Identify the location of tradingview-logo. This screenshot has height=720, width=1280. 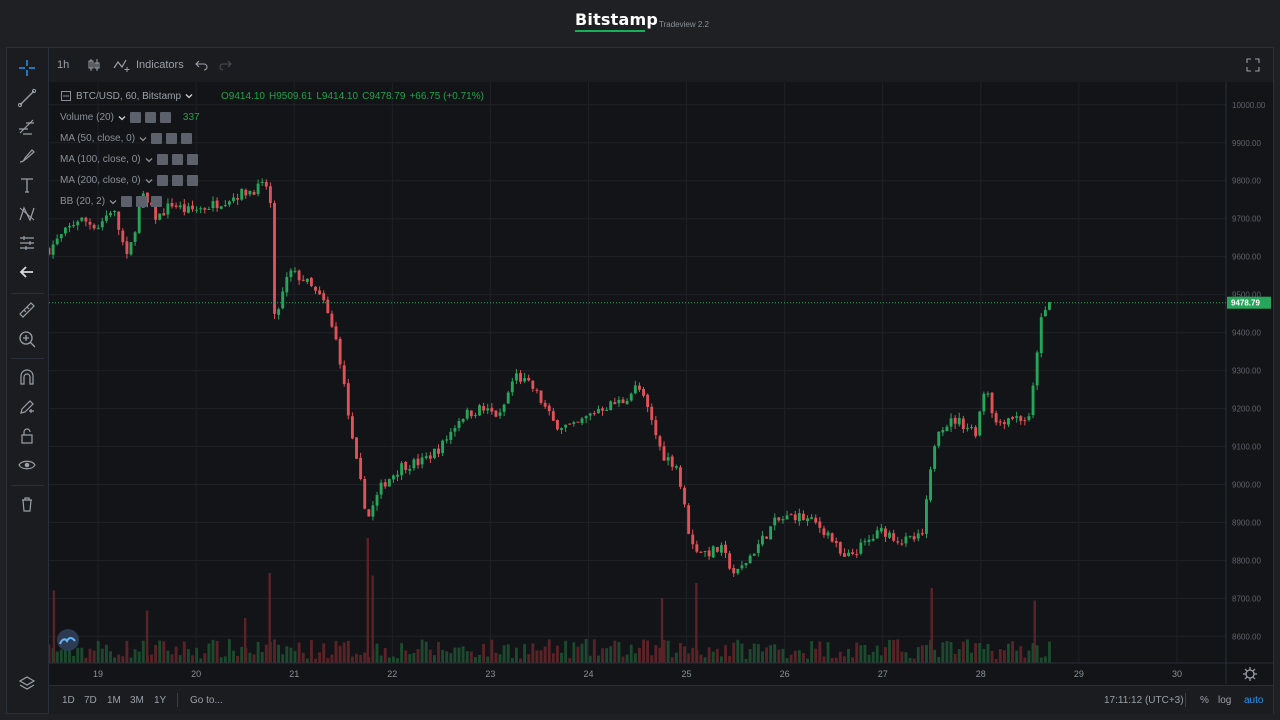
(68, 640).